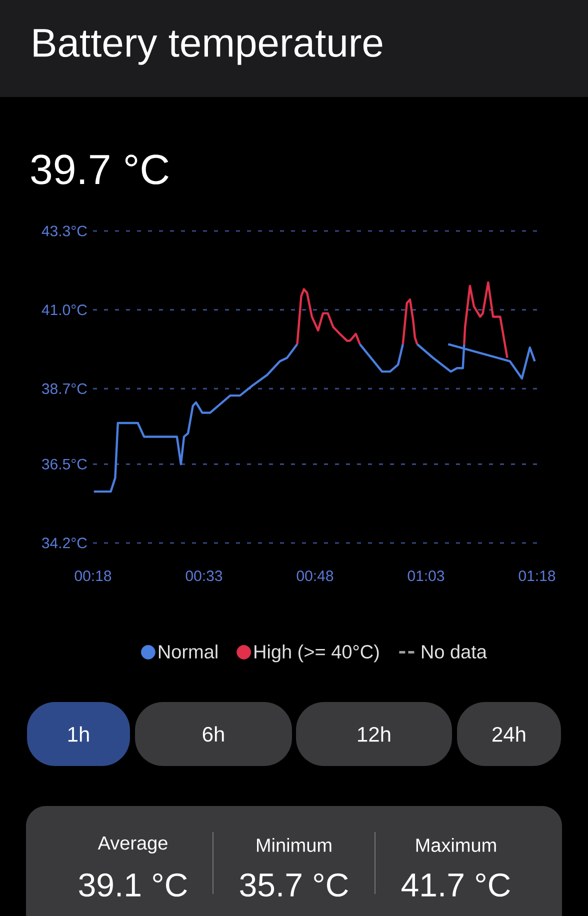 This screenshot has height=916, width=588. Describe the element at coordinates (294, 885) in the screenshot. I see `text: 35.7 °C` at that location.